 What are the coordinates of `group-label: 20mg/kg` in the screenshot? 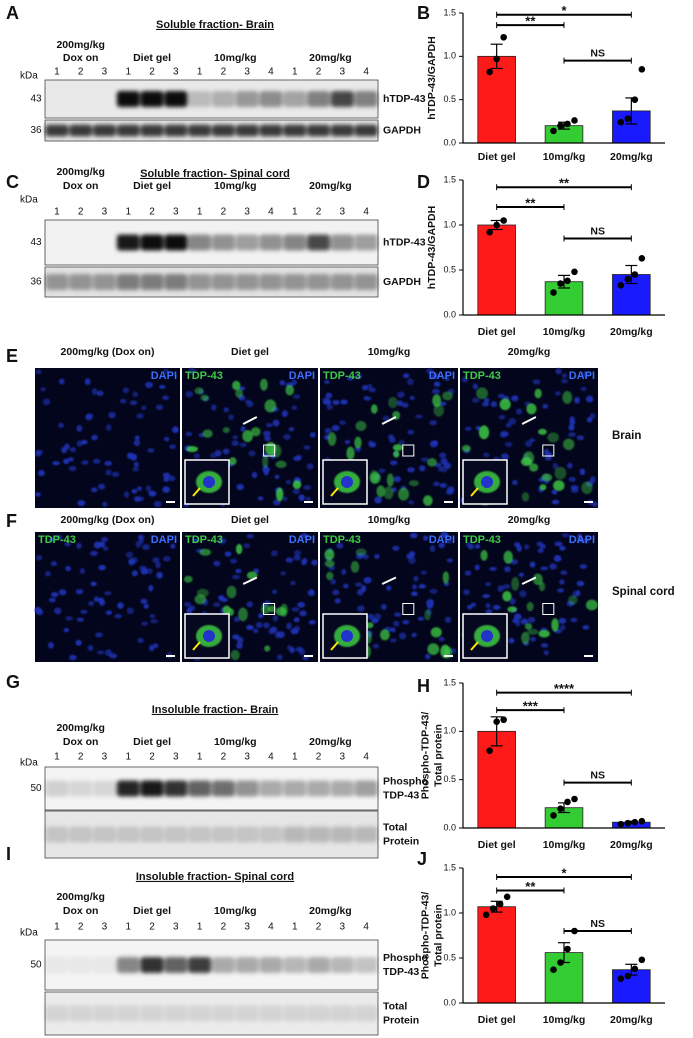 It's located at (330, 186).